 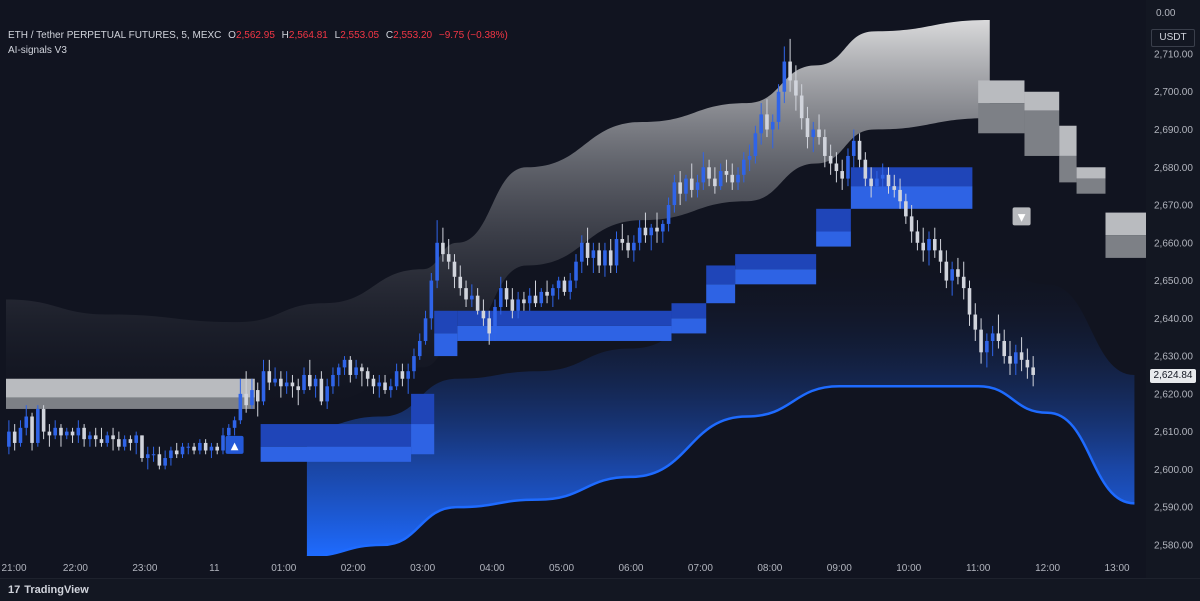 I want to click on tradingview-logo: 17 TradingView, so click(x=48, y=590).